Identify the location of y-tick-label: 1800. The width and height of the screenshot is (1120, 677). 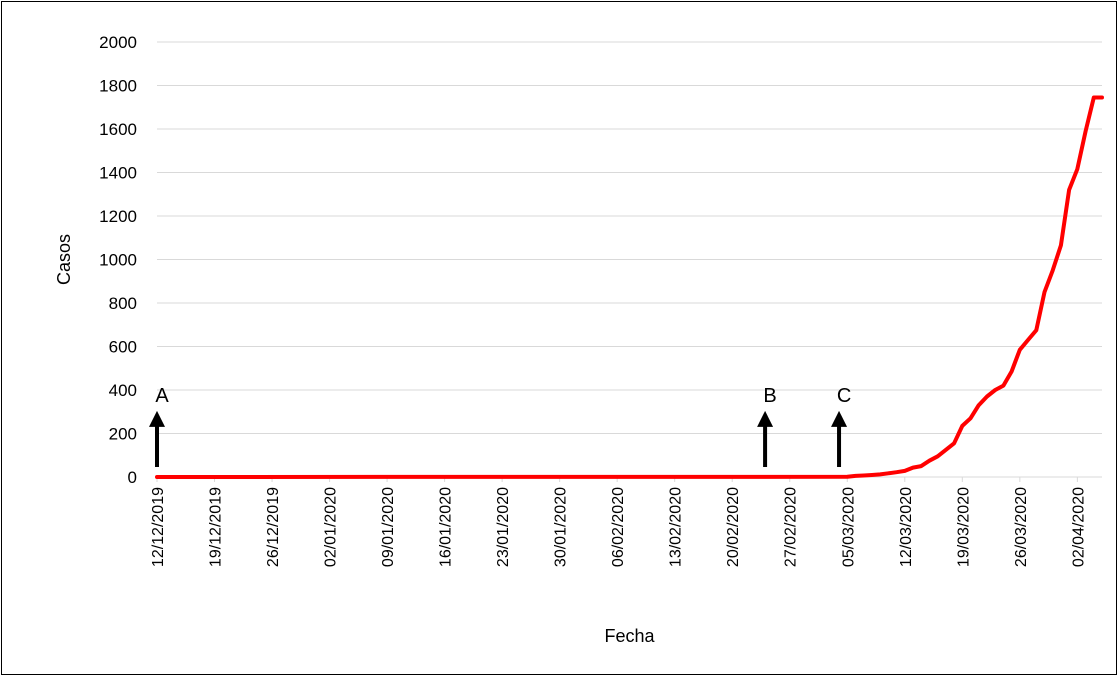
(118, 86).